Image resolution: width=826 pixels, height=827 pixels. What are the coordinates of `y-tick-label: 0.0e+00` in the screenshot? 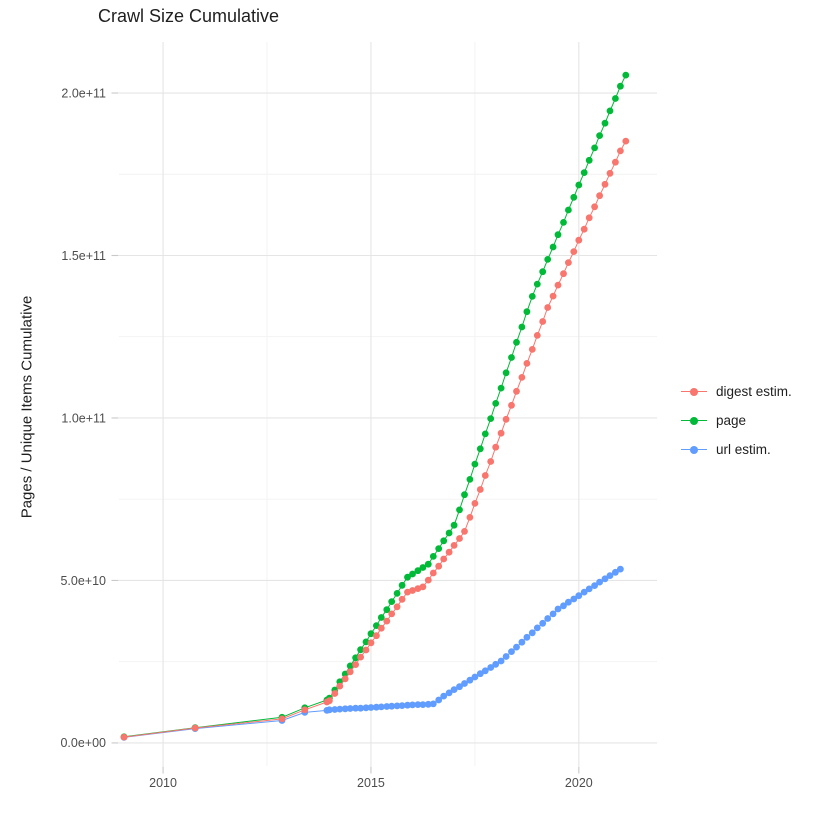 It's located at (83, 743).